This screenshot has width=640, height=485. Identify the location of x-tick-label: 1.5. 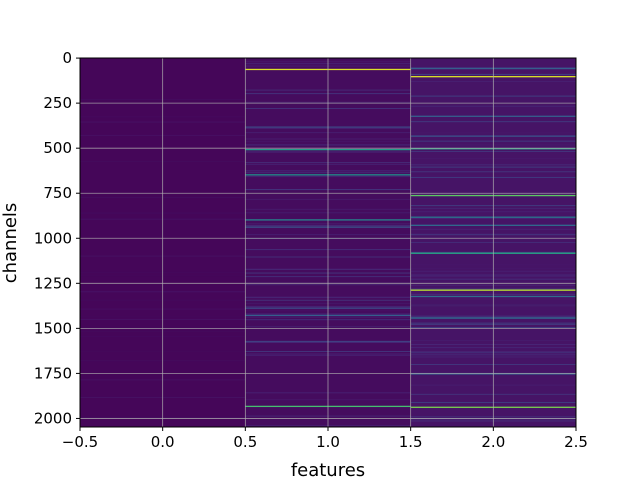
(411, 442).